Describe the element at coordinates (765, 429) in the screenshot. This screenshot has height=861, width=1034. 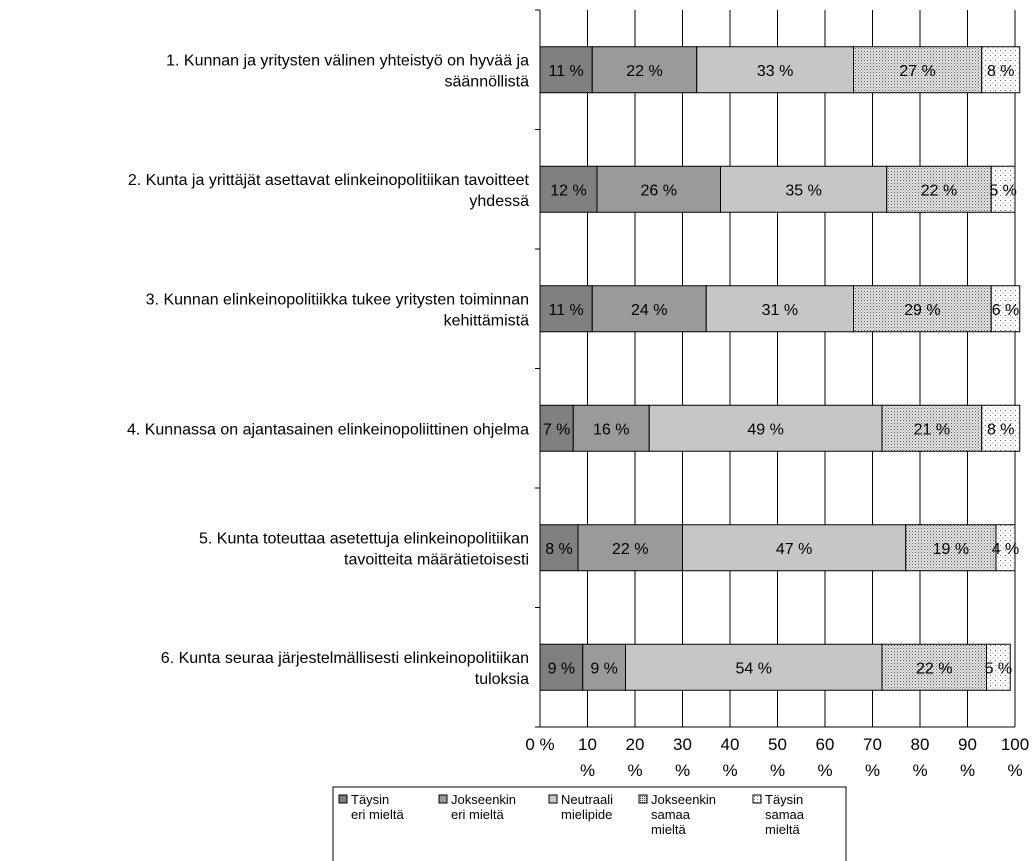
I see `bar-value-label: 49 %` at that location.